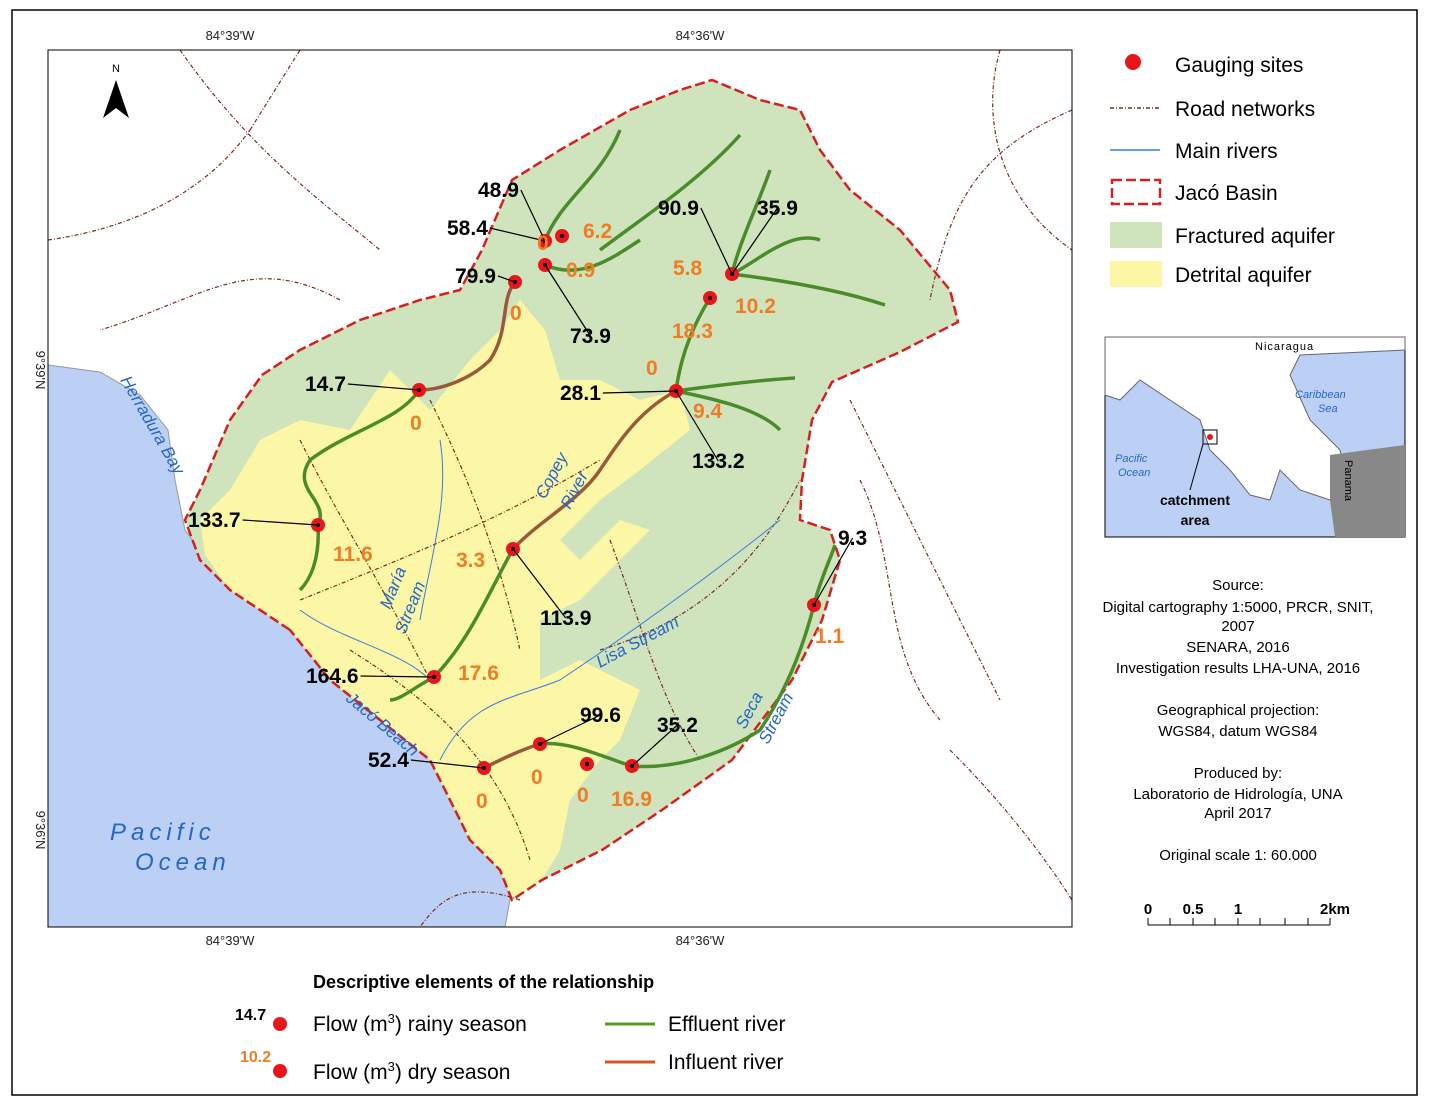 This screenshot has height=1110, width=1430. Describe the element at coordinates (1367, 491) in the screenshot. I see `inset-panama` at that location.